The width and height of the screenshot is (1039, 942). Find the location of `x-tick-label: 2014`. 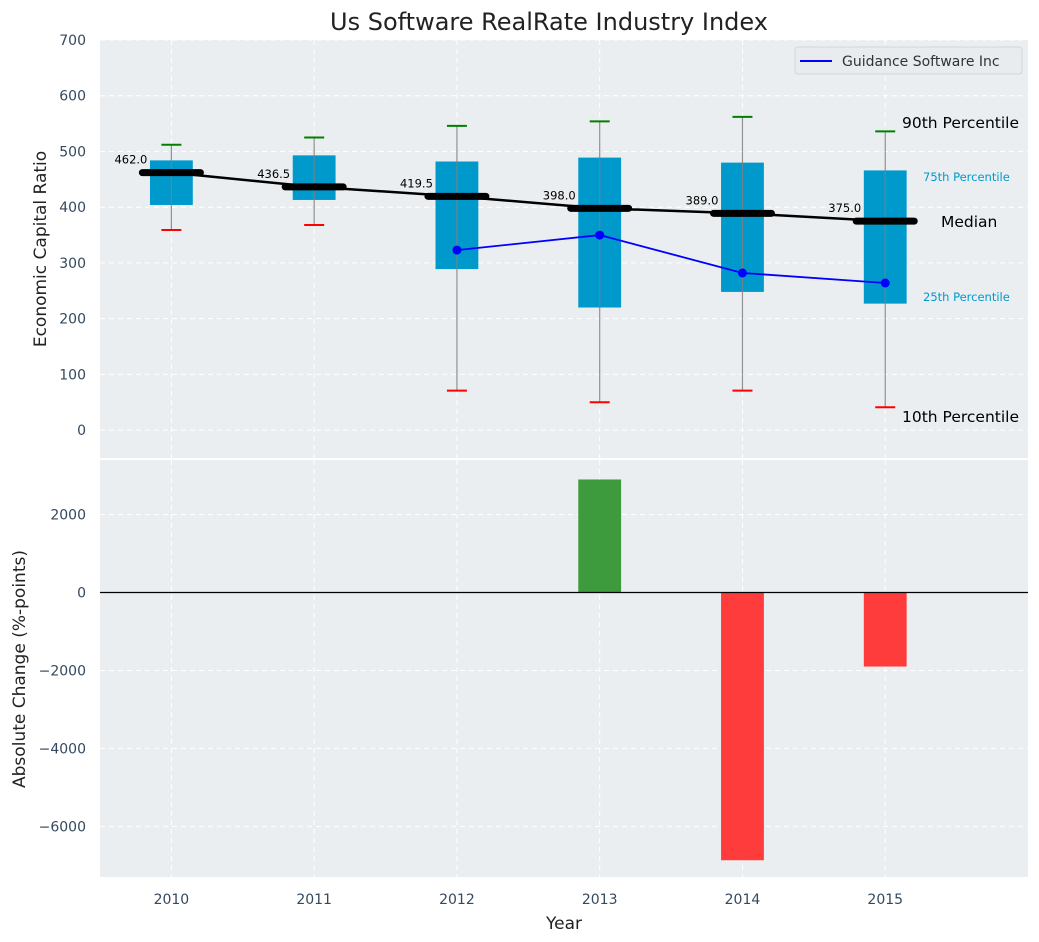

x-tick-label: 2014 is located at coordinates (743, 900).